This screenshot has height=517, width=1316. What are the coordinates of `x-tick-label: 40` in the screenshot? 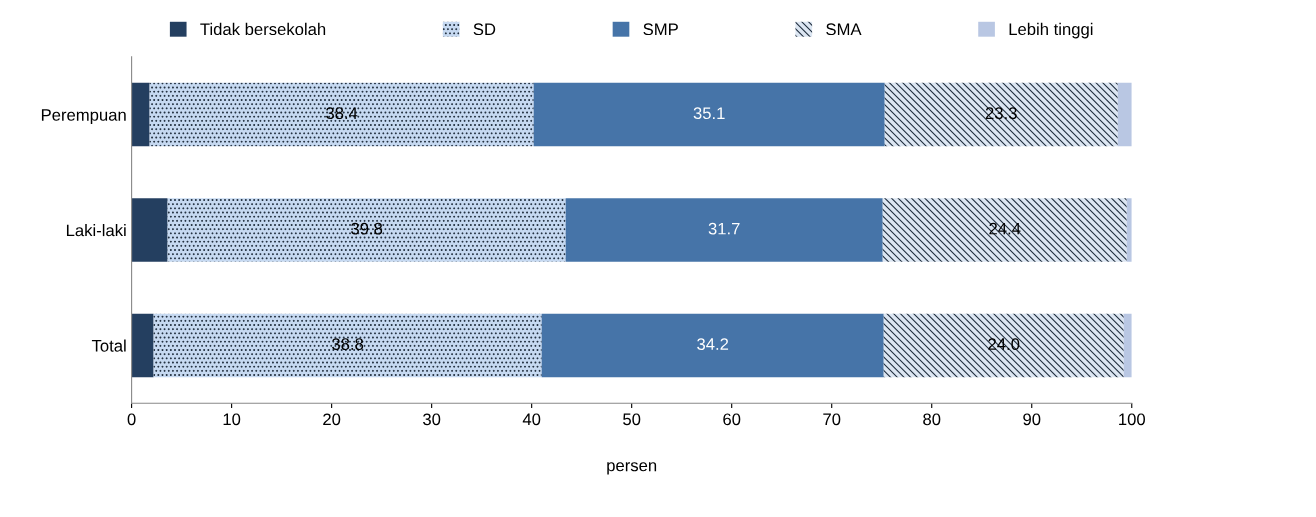 It's located at (531, 419).